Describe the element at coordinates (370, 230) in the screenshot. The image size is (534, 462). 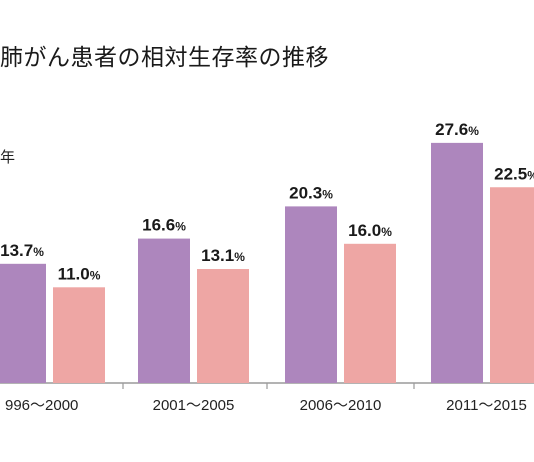
I see `data-label: 16.0%` at that location.